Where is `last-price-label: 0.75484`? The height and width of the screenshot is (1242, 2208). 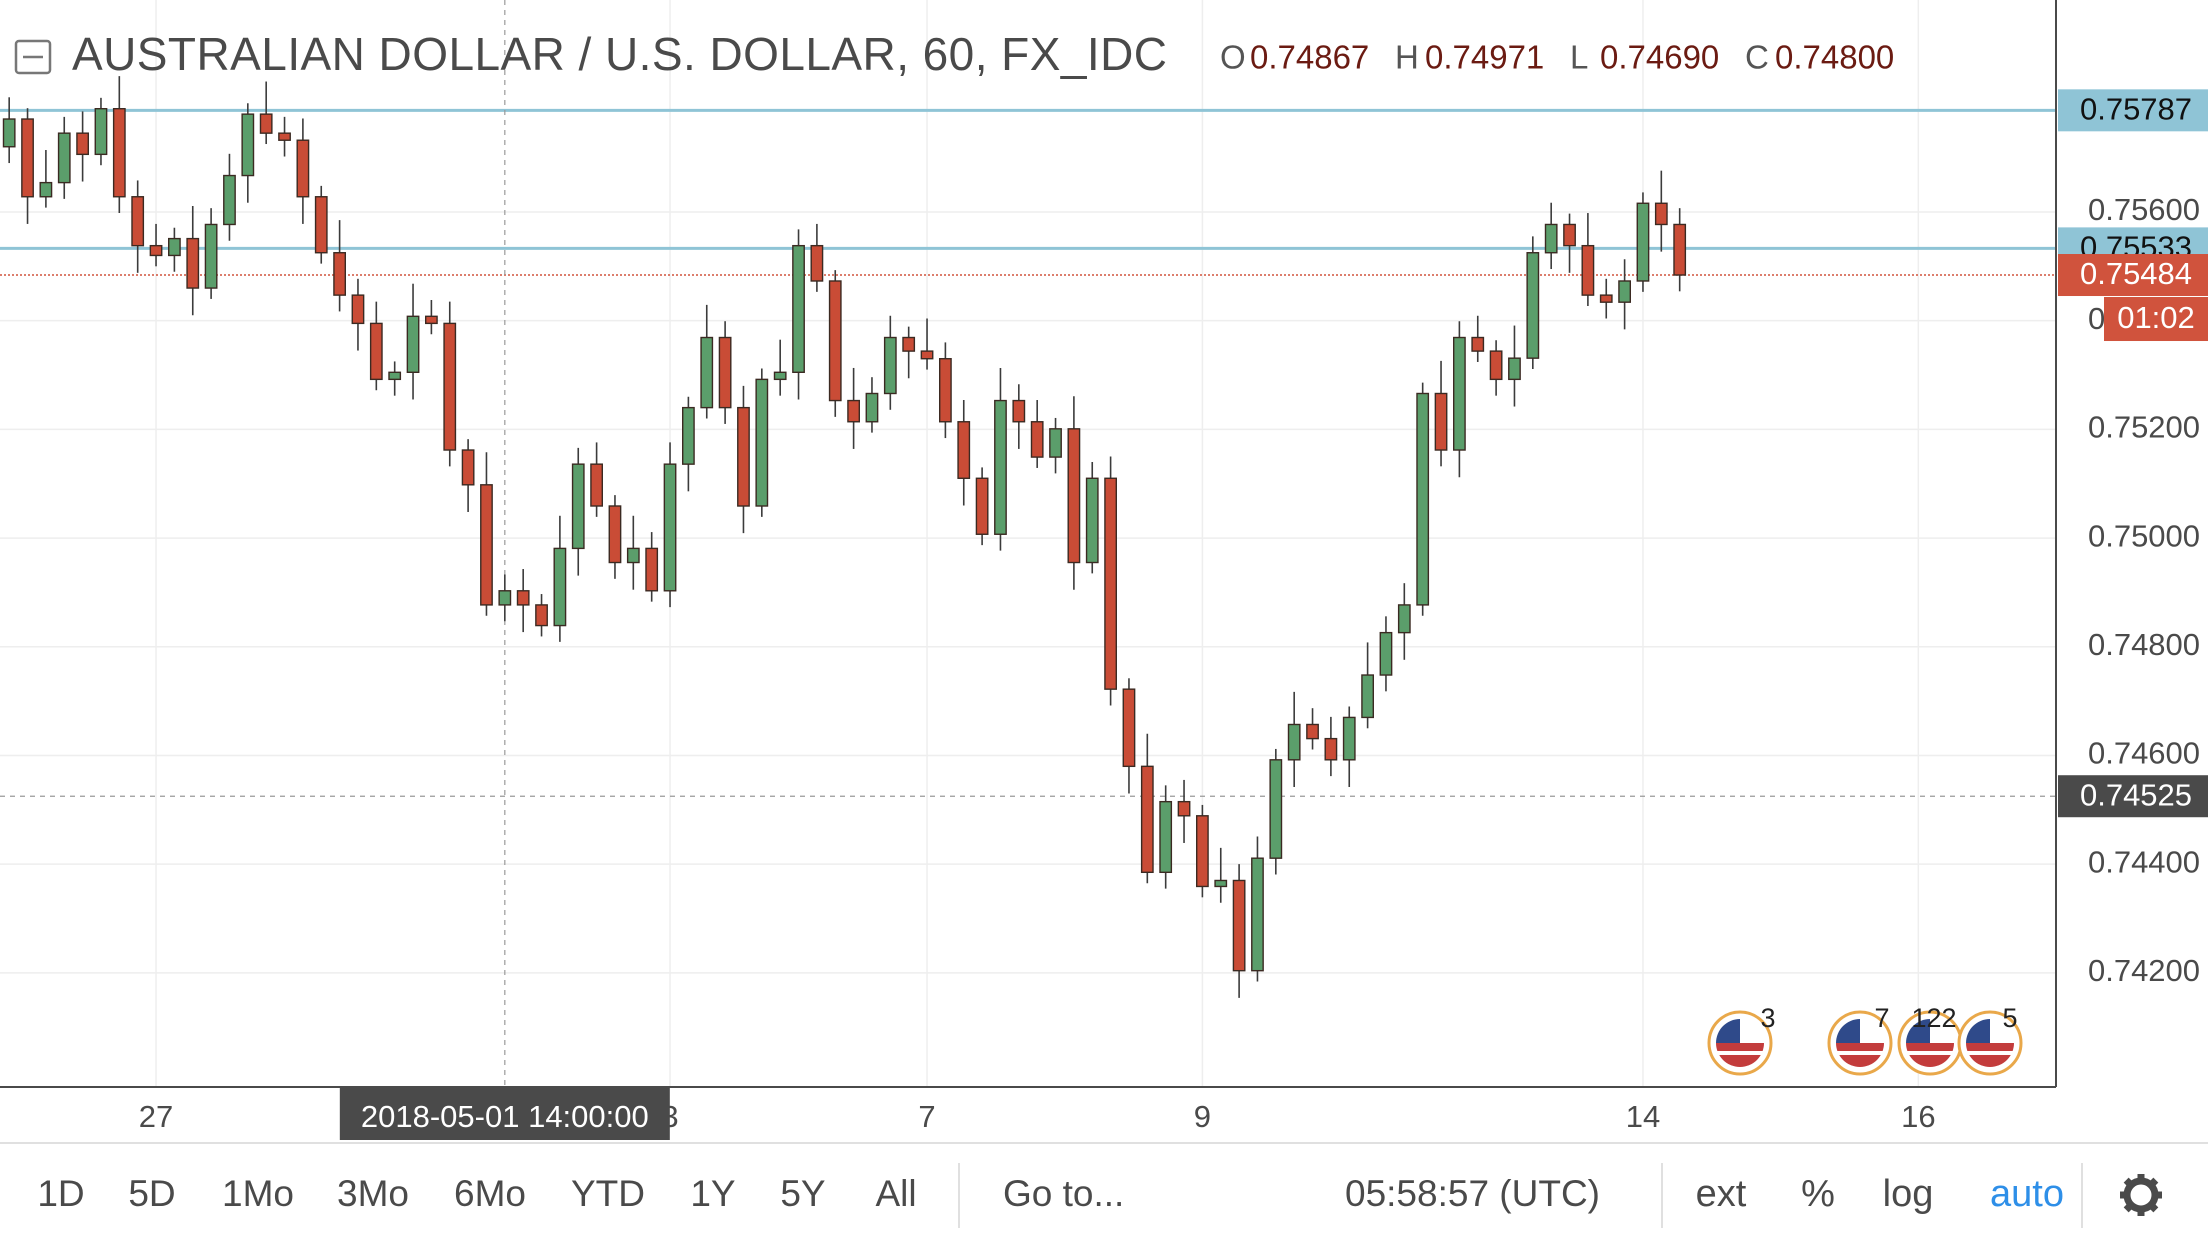
last-price-label: 0.75484 is located at coordinates (2136, 273).